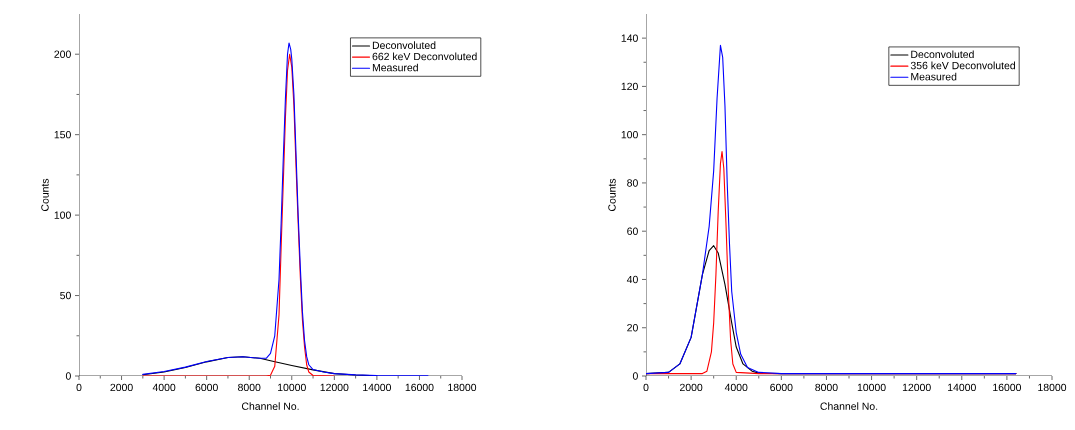 This screenshot has height=430, width=1075. What do you see at coordinates (629, 38) in the screenshot?
I see `y-tick-label: 140` at bounding box center [629, 38].